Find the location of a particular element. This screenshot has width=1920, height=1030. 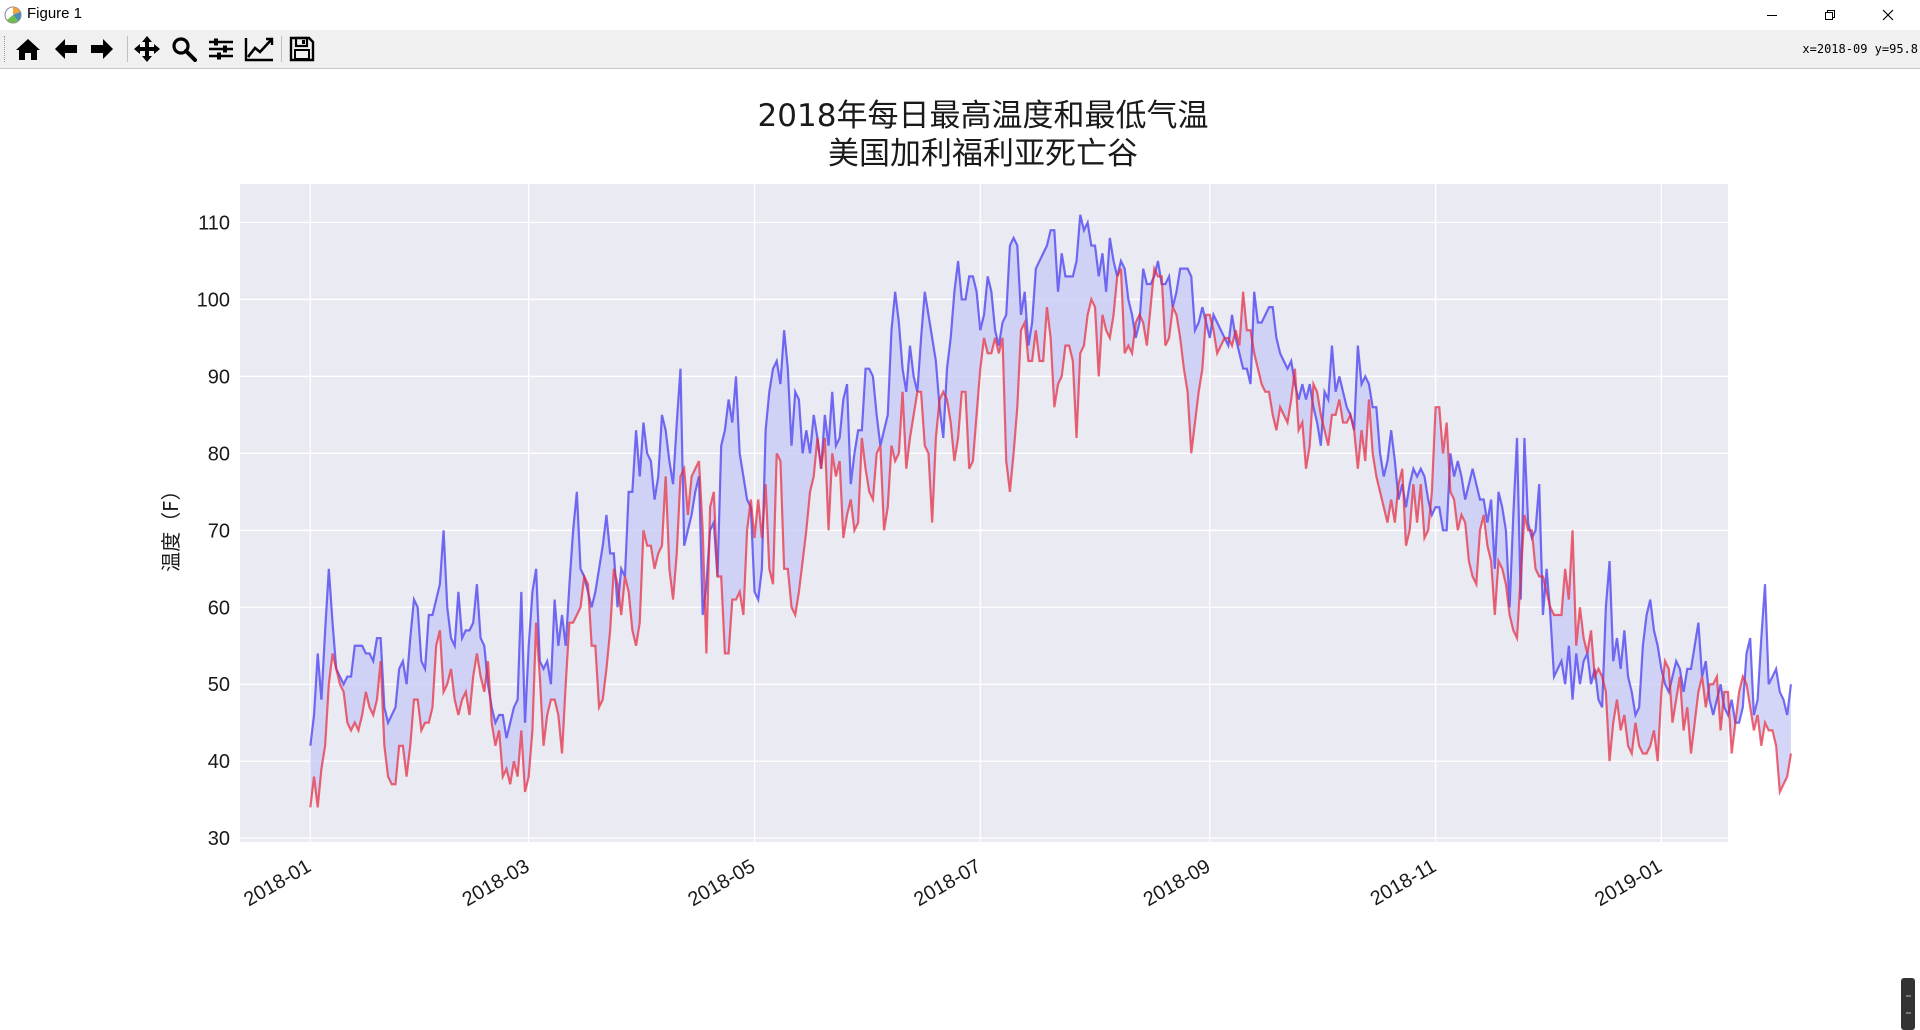

configure-subplots-button is located at coordinates (221, 49).